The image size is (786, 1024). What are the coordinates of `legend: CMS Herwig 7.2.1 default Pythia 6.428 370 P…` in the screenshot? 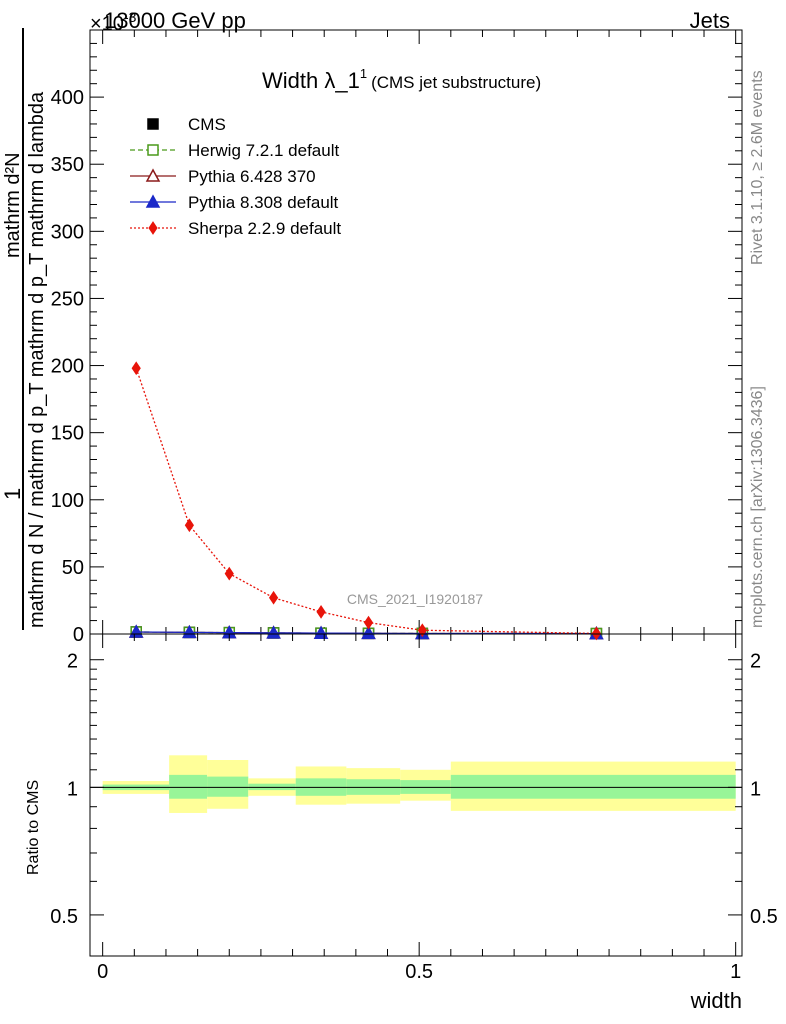 It's located at (235, 176).